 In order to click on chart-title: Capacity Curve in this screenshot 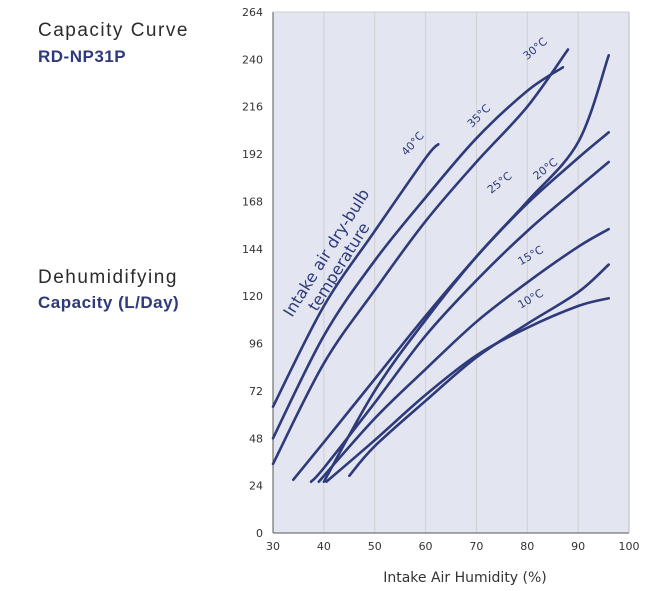, I will do `click(113, 30)`.